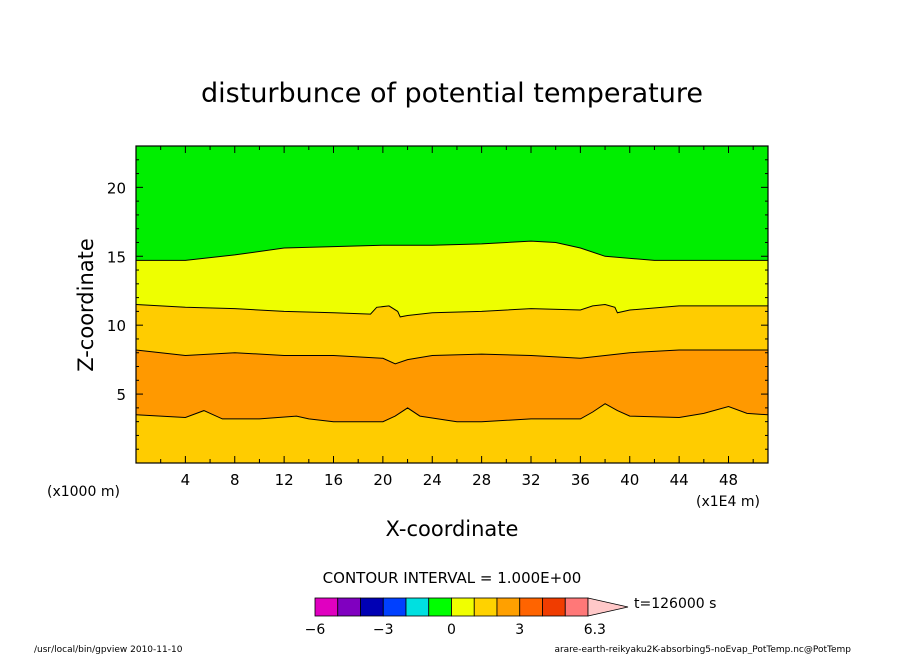  Describe the element at coordinates (675, 604) in the screenshot. I see `time-label: t=126000 s` at that location.